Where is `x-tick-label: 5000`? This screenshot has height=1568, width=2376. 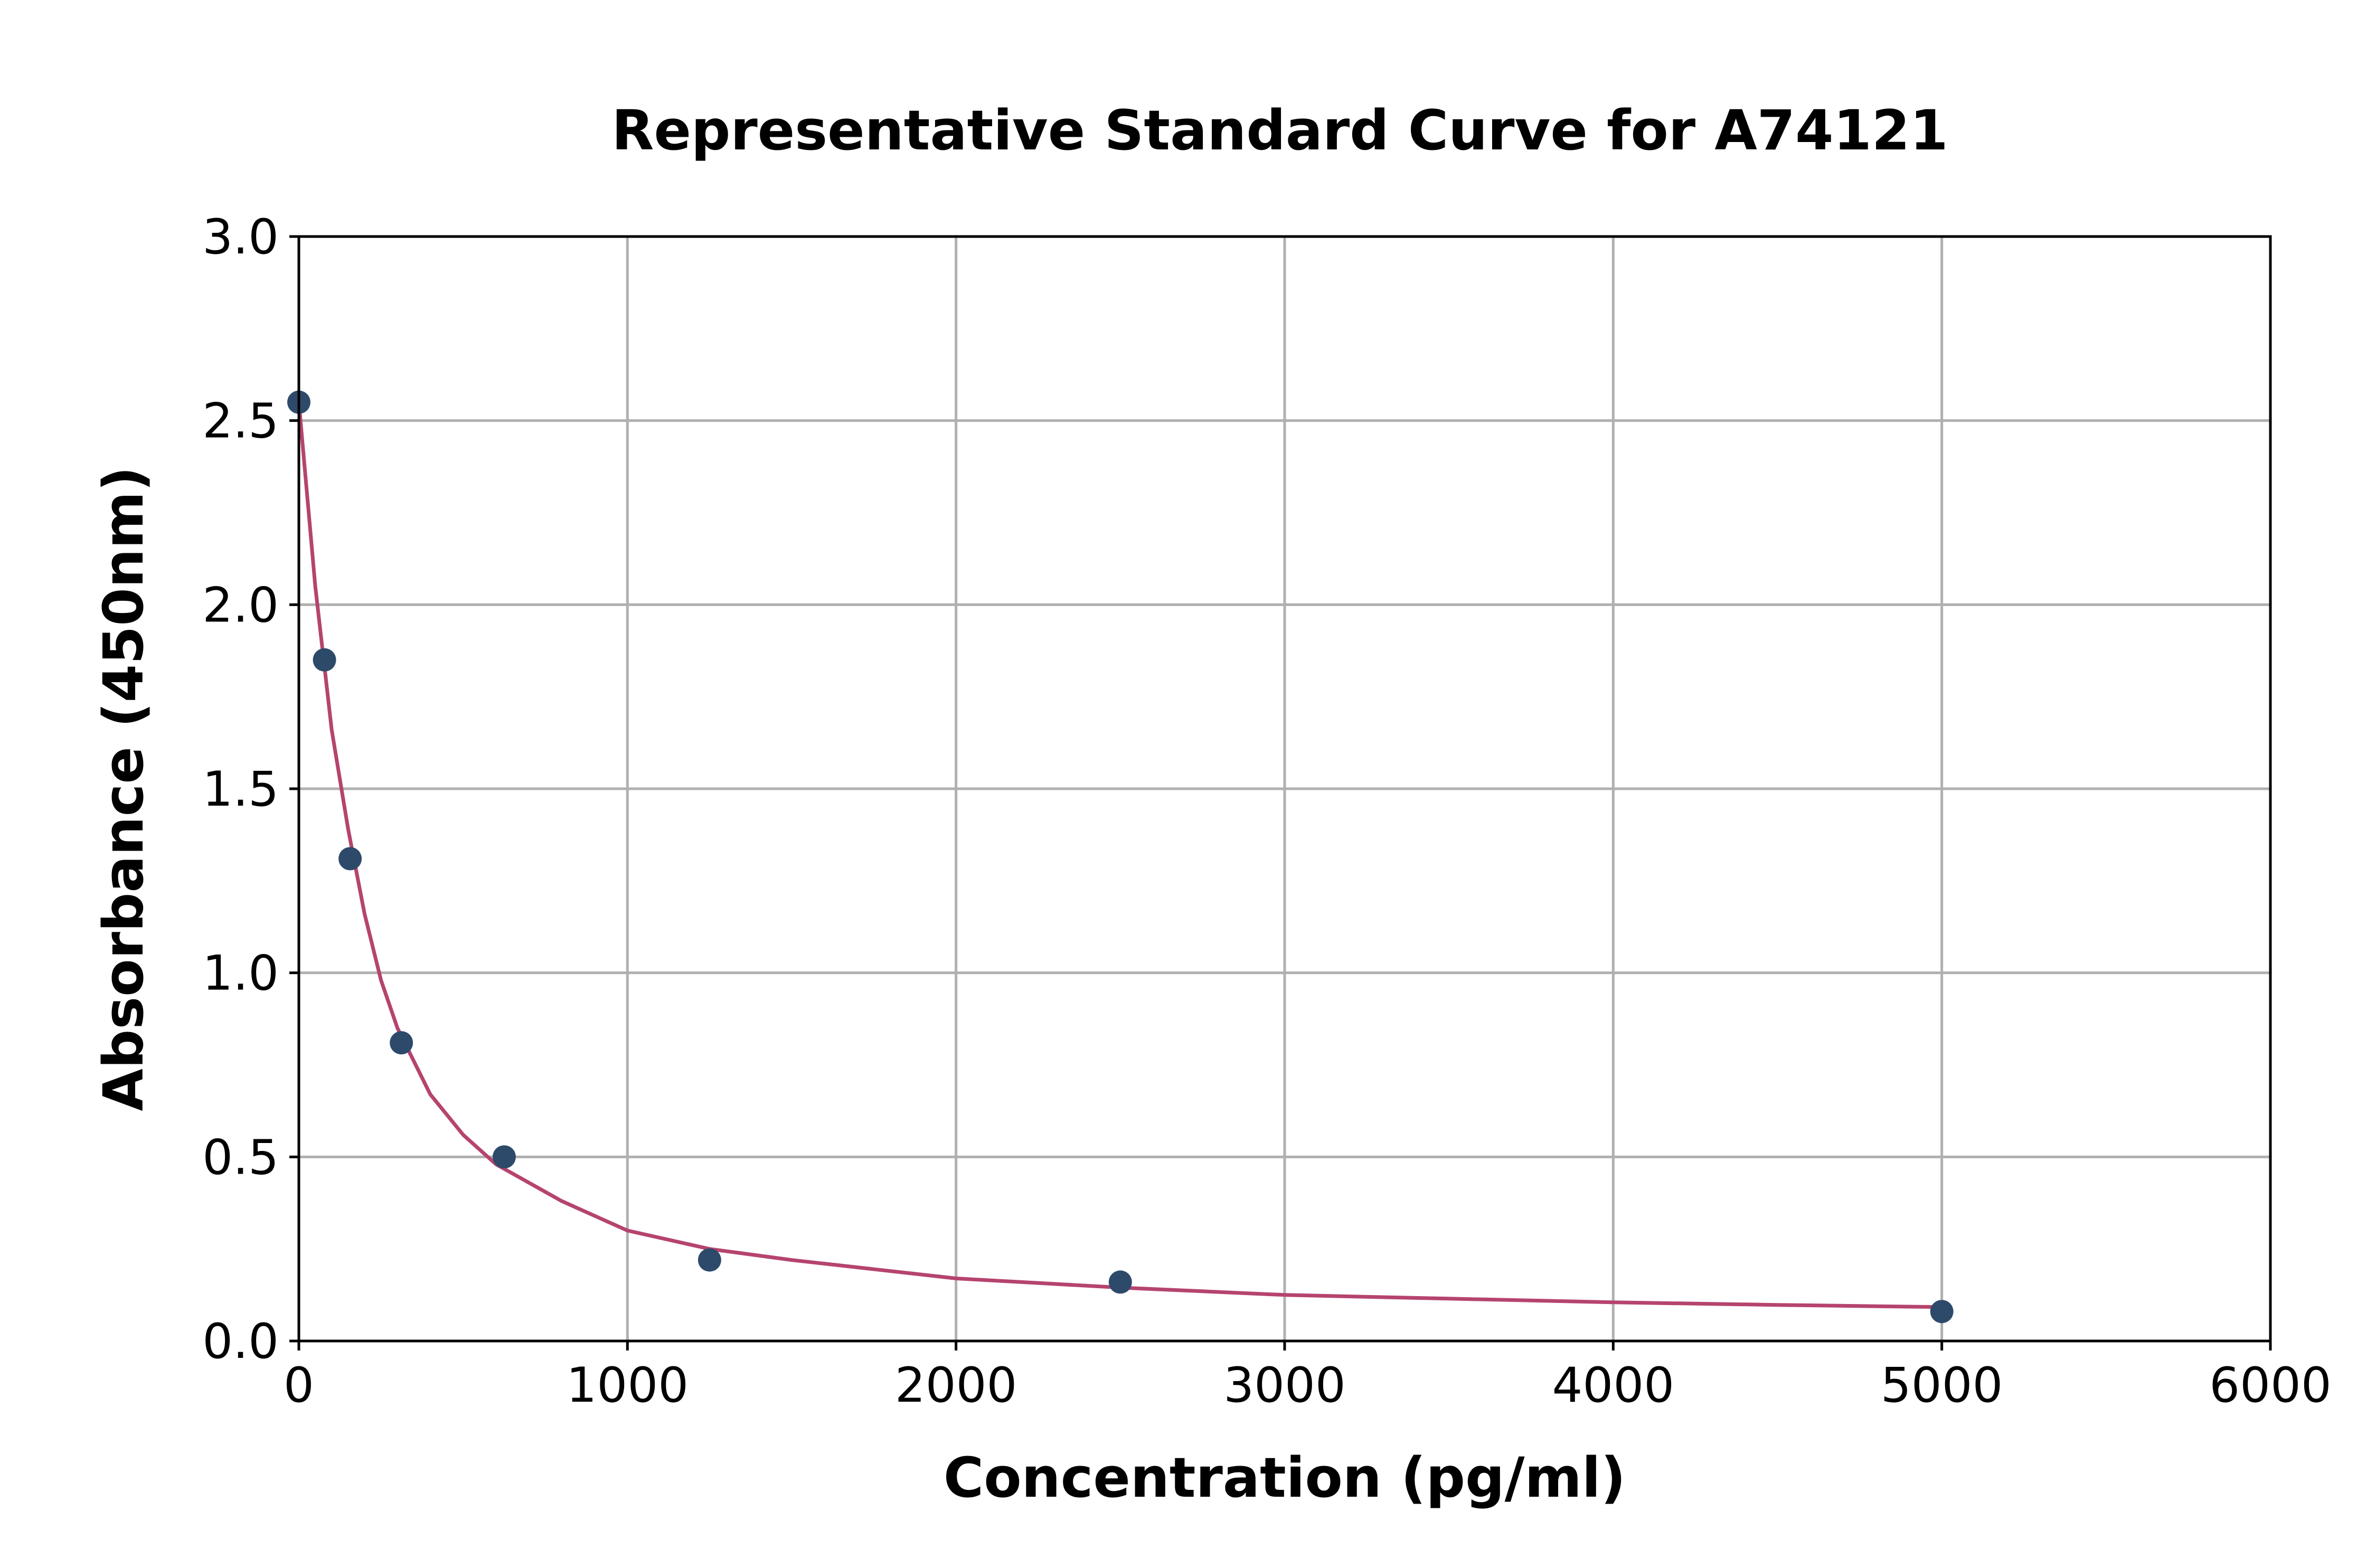
x-tick-label: 5000 is located at coordinates (1942, 1385).